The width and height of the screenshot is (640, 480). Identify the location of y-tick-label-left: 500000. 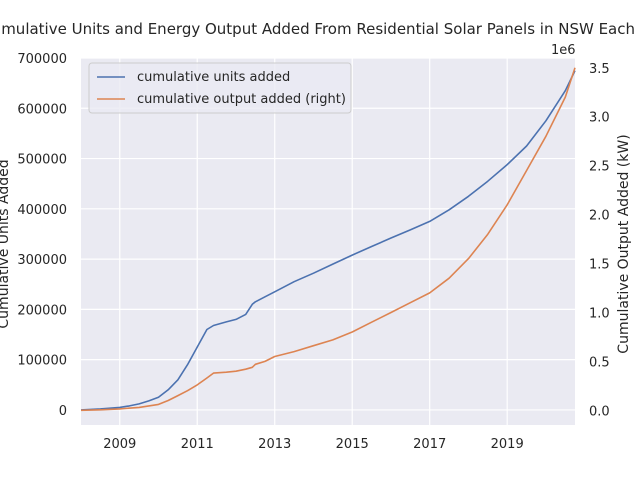
(42, 160).